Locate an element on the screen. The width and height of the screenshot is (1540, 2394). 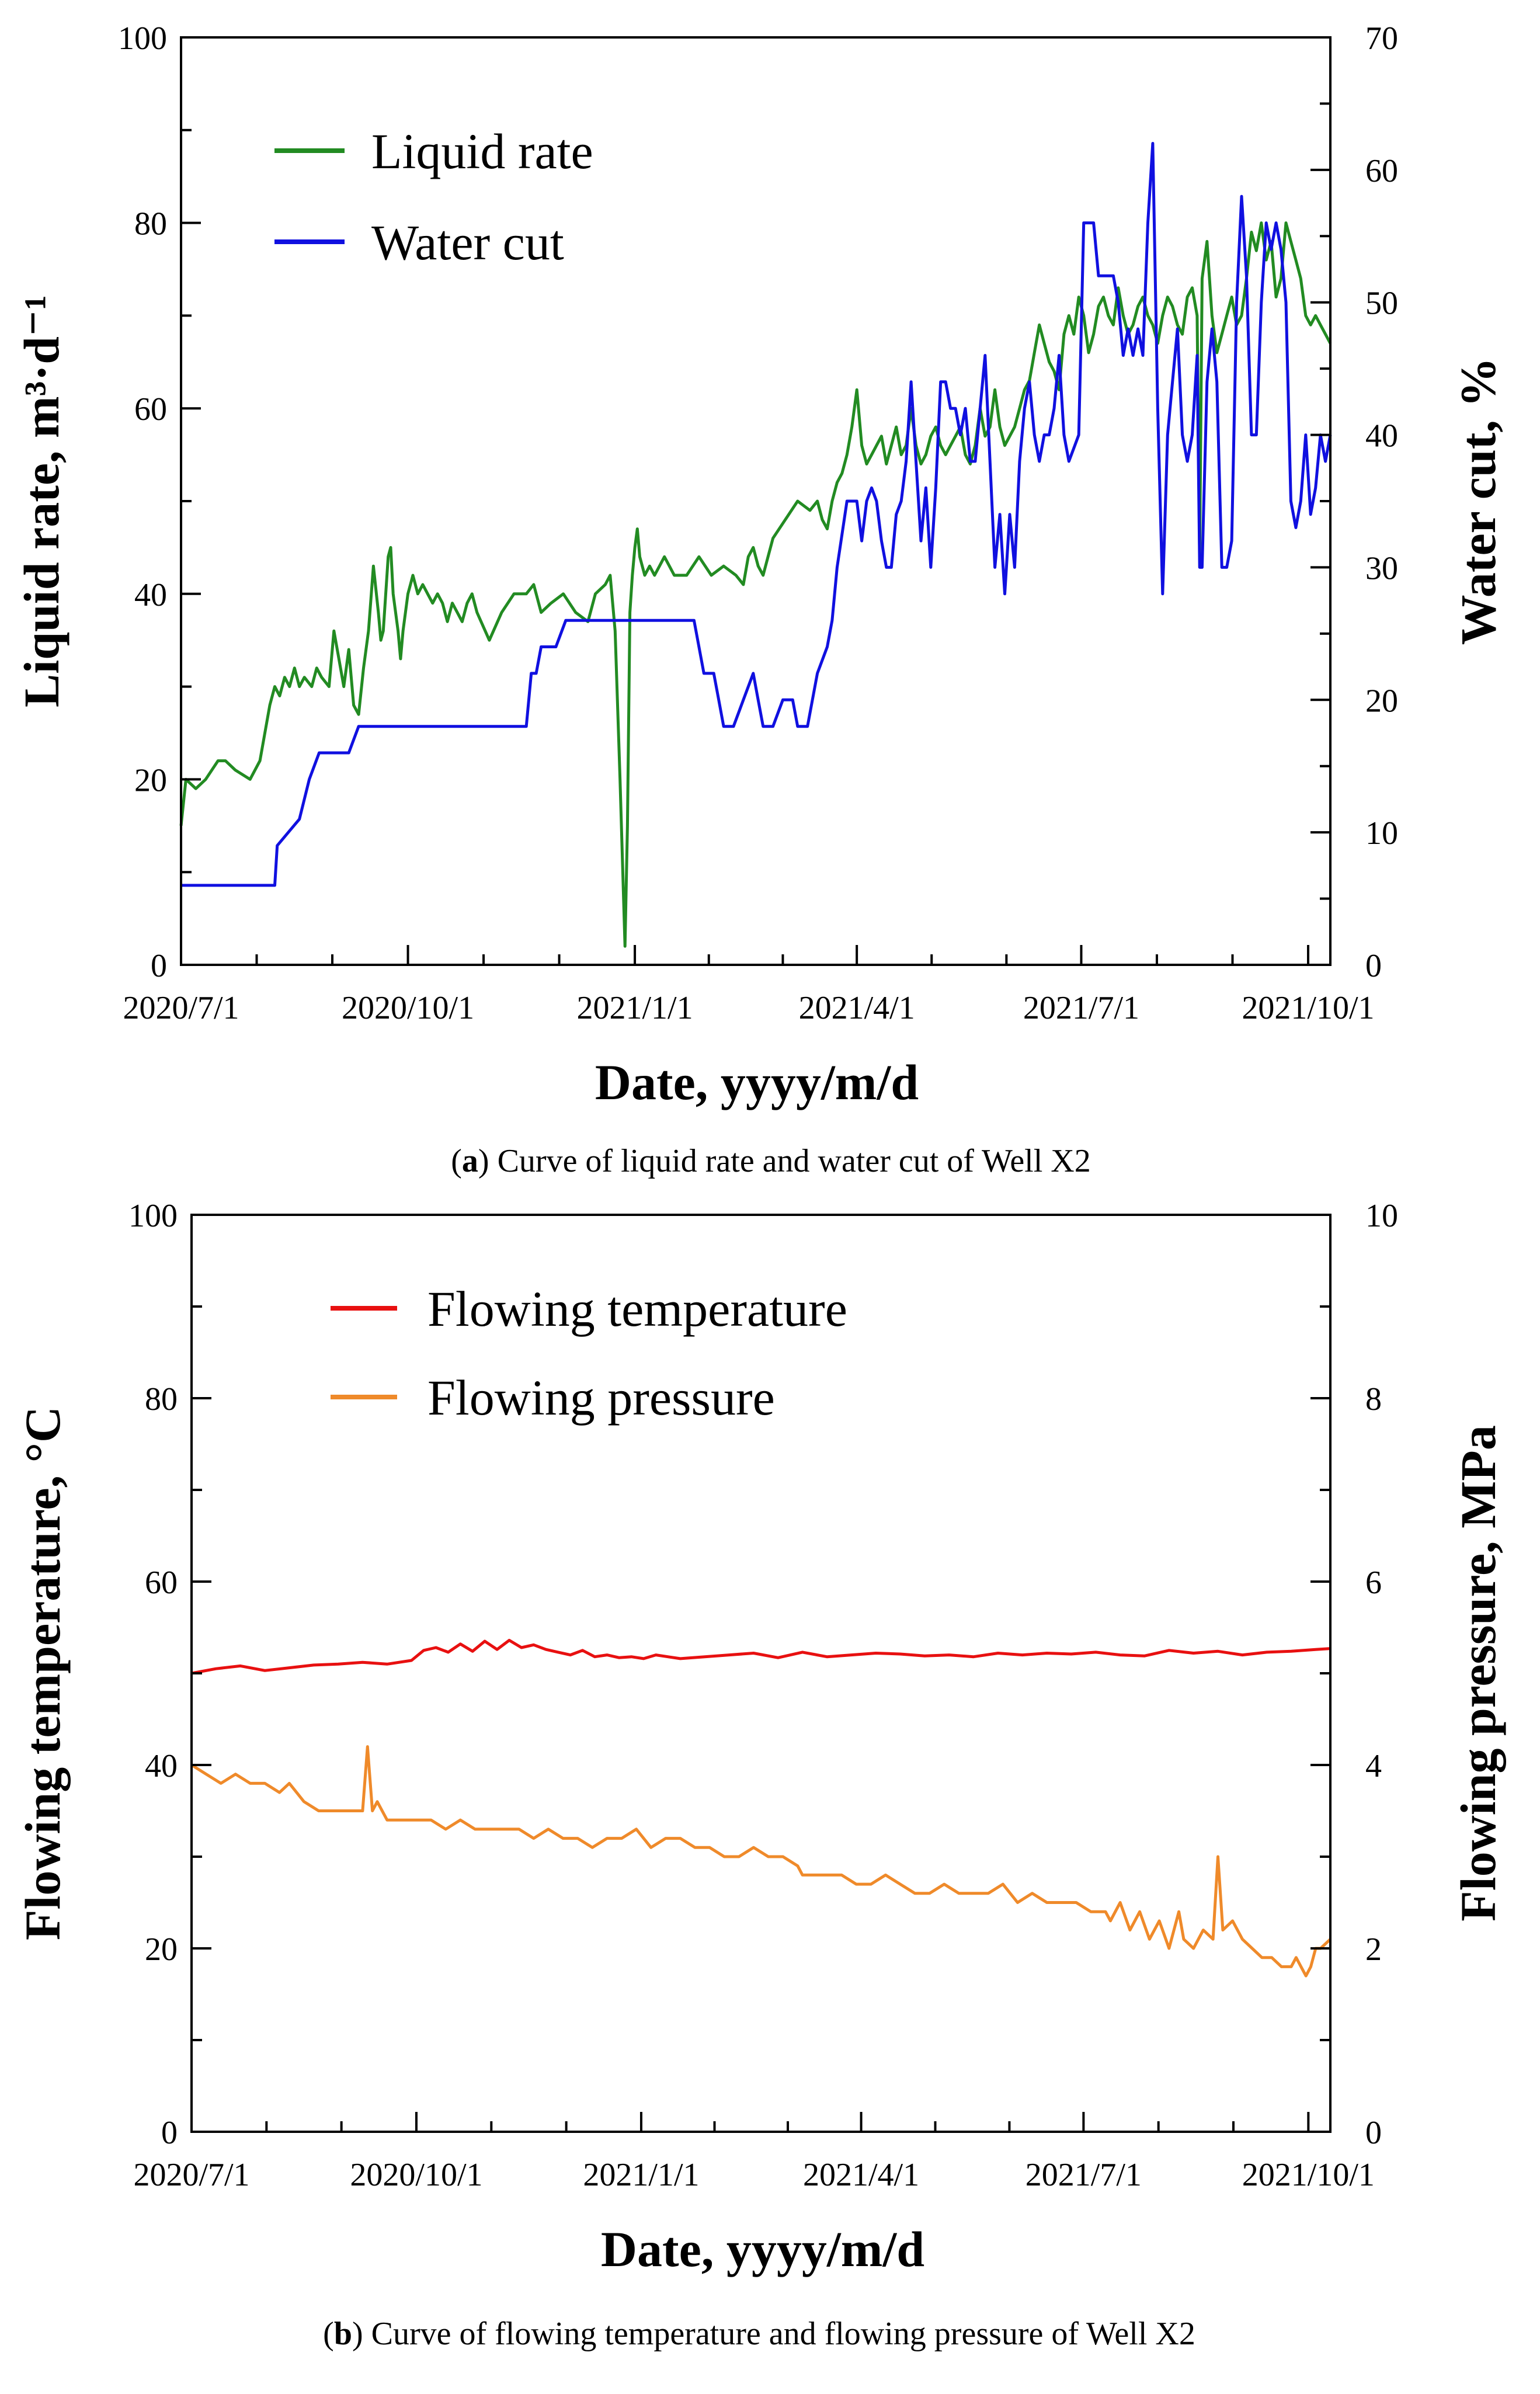
chart-a-y-left-tick-label: 100 is located at coordinates (142, 39).